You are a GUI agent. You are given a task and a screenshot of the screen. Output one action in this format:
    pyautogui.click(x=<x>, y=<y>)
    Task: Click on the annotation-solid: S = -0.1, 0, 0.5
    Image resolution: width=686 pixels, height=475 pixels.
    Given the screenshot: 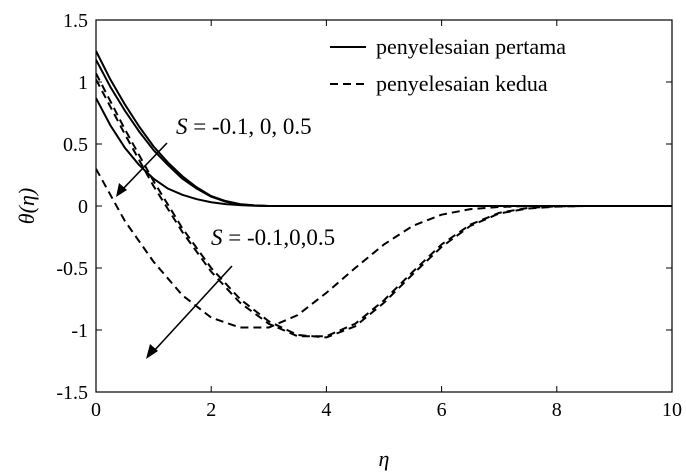 What is the action you would take?
    pyautogui.click(x=214, y=155)
    